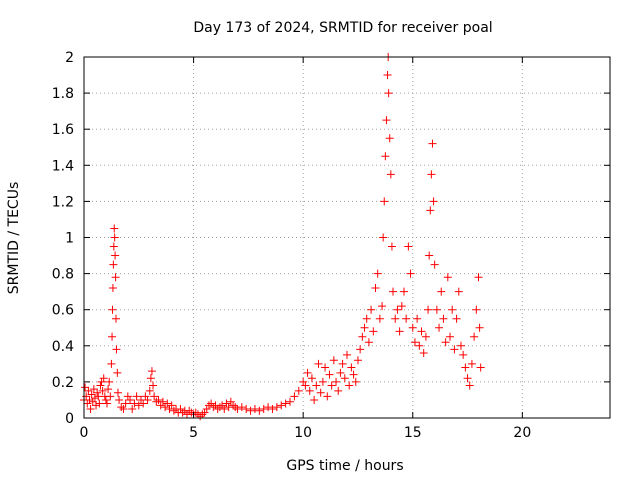 The width and height of the screenshot is (640, 484). What do you see at coordinates (84, 433) in the screenshot?
I see `x-tick-label: 0` at bounding box center [84, 433].